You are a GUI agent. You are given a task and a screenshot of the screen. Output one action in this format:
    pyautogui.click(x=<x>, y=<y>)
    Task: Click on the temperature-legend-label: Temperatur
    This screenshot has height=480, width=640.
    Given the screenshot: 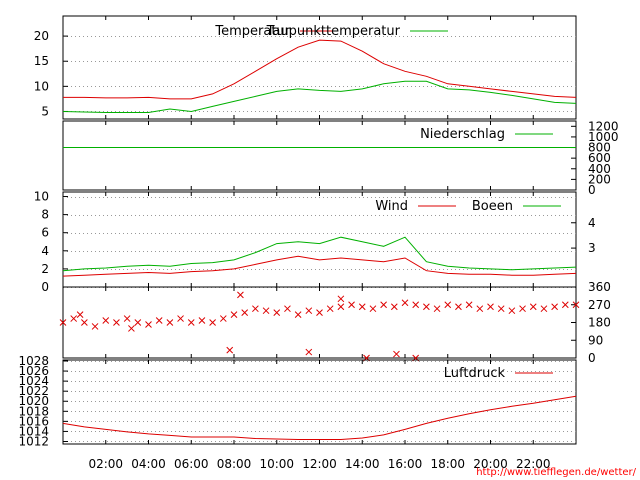 What is the action you would take?
    pyautogui.click(x=252, y=31)
    